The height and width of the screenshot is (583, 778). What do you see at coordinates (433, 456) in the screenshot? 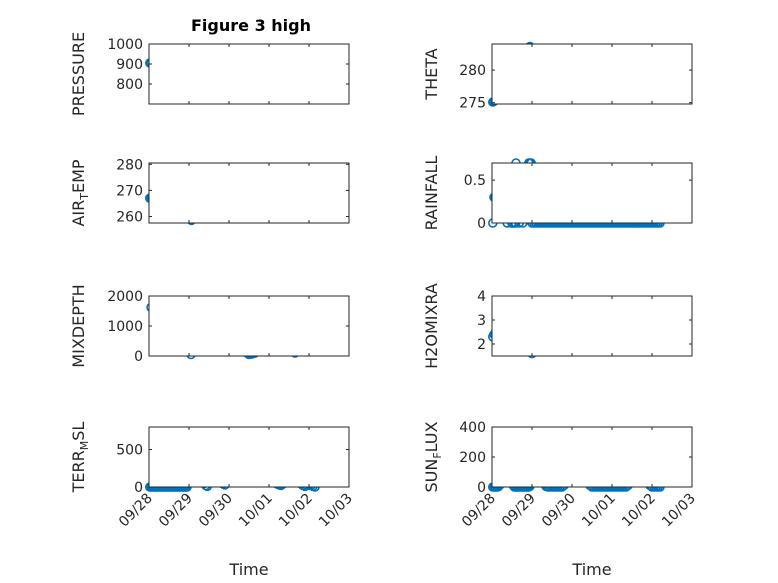
I see `y-axis-label: SUNFLUX` at bounding box center [433, 456].